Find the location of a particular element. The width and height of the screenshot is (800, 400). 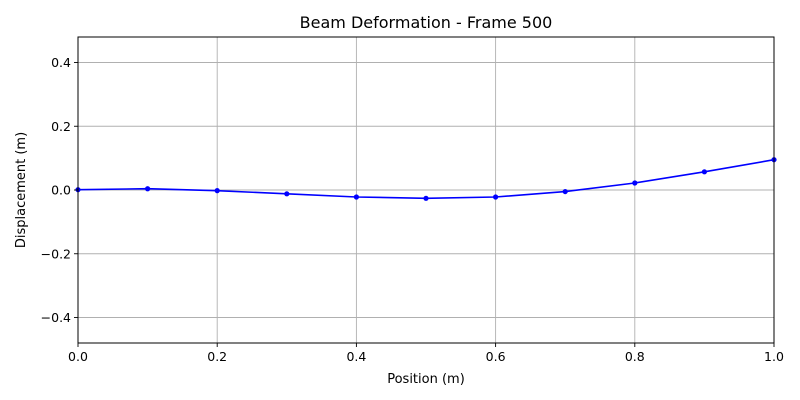

x-tick-label: 0.4 is located at coordinates (356, 356).